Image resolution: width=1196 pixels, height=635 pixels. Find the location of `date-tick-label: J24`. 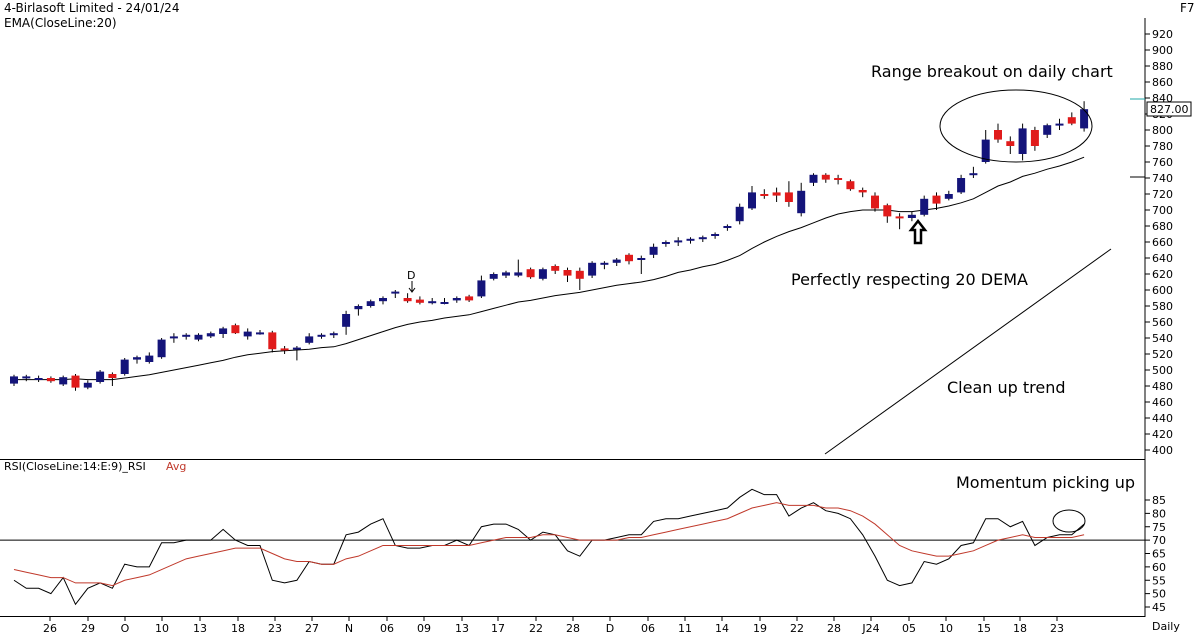

date-tick-label: J24 is located at coordinates (870, 628).